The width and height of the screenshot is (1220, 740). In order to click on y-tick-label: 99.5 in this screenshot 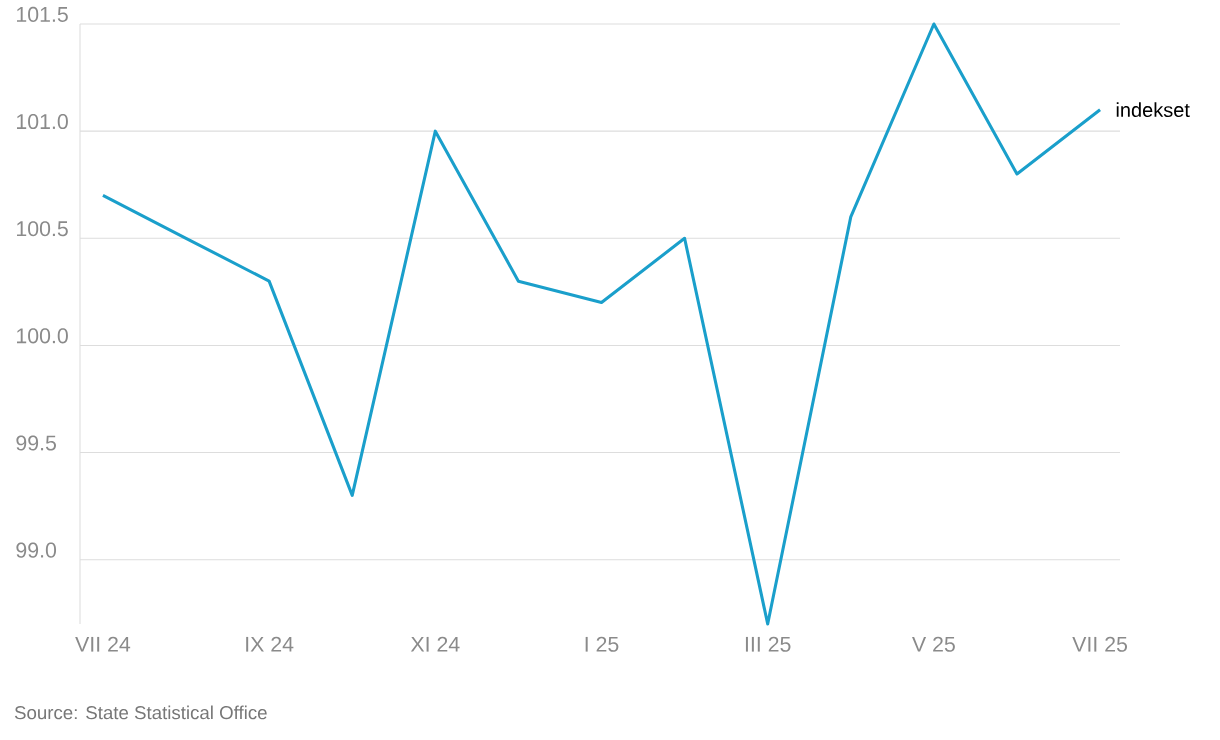, I will do `click(36, 443)`.